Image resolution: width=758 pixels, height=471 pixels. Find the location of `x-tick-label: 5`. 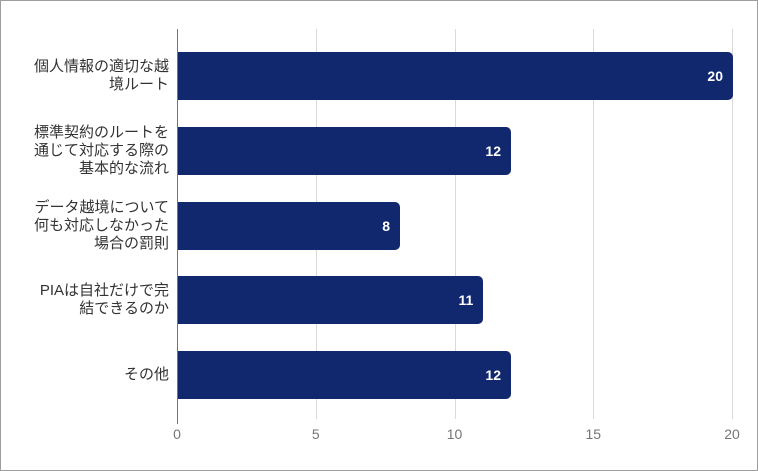

x-tick-label: 5 is located at coordinates (315, 434).